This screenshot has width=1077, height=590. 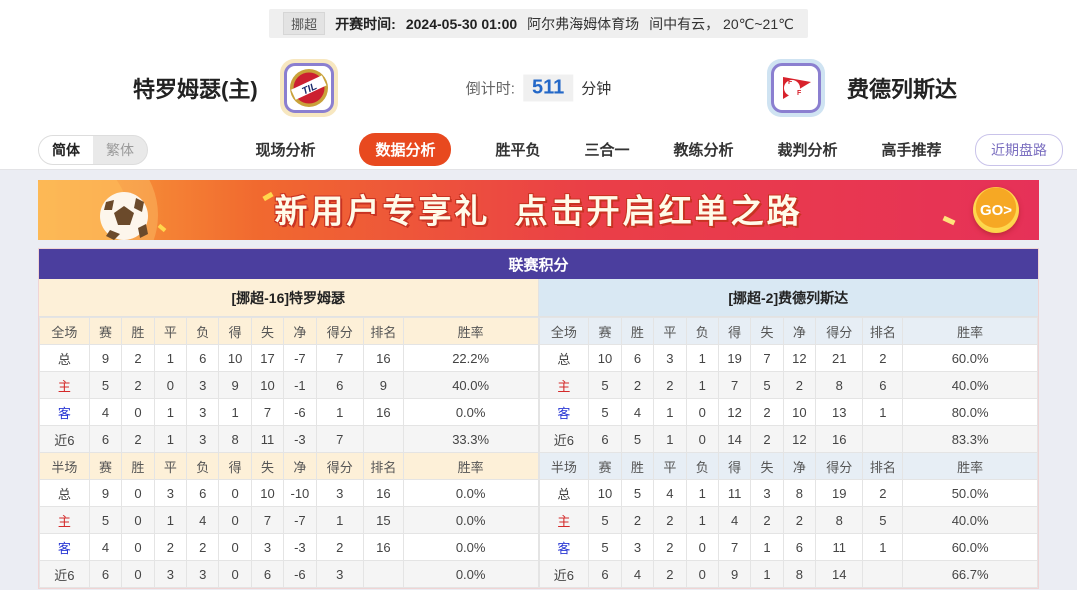 What do you see at coordinates (518, 150) in the screenshot?
I see `tab-win-draw-lose: 胜平负` at bounding box center [518, 150].